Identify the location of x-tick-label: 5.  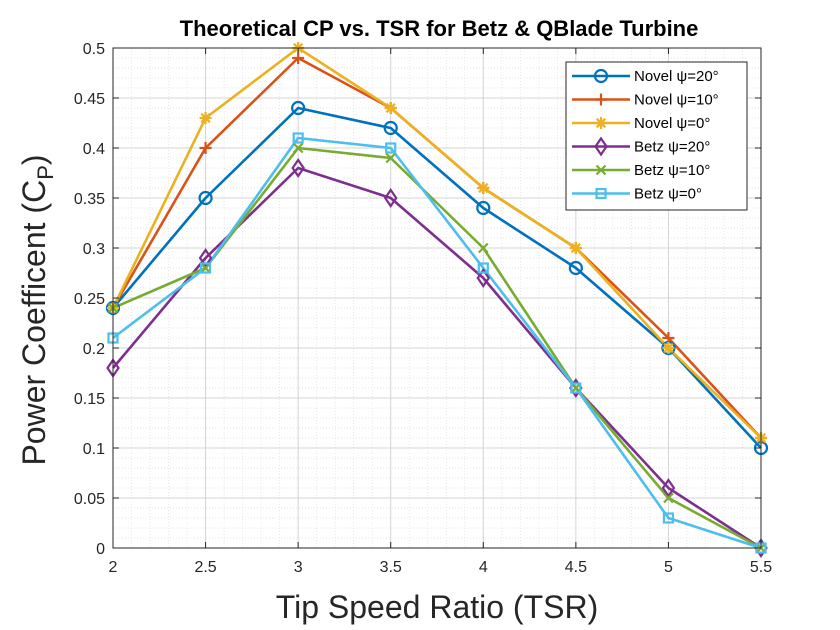
(668, 567).